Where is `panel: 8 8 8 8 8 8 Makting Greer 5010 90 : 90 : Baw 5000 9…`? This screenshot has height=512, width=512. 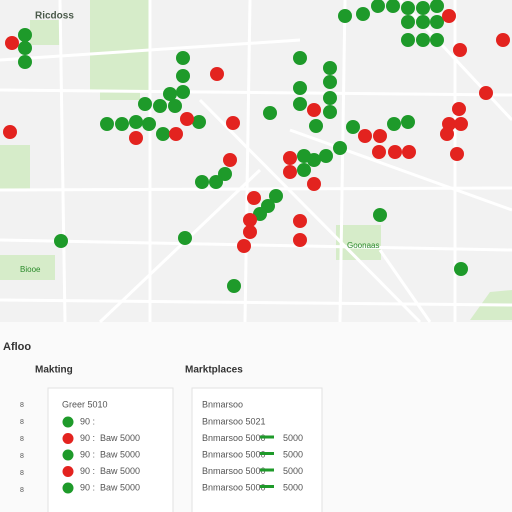 panel: 8 8 8 8 8 8 Makting Greer 5010 90 : 90 : Baw 5000 9… is located at coordinates (161, 429).